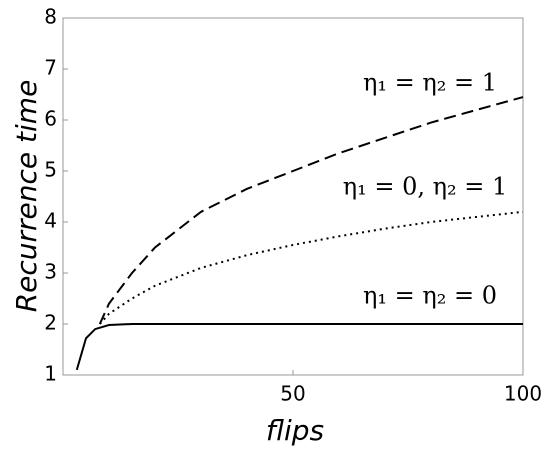 The image size is (550, 455). What do you see at coordinates (425, 187) in the screenshot?
I see `series-label: η₁ = 0, η₂ = 1` at bounding box center [425, 187].